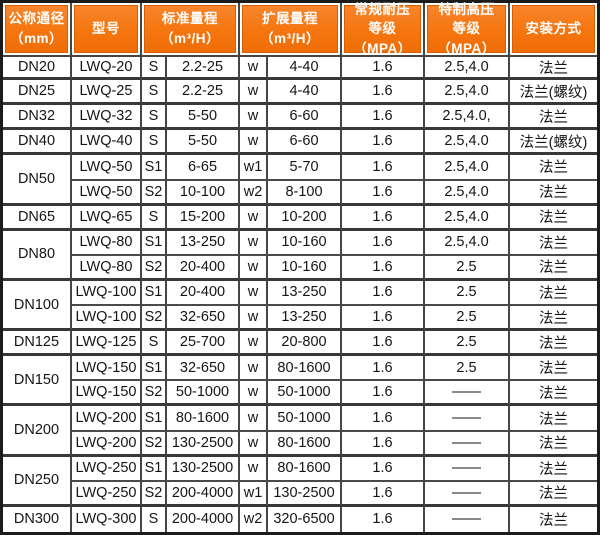 This screenshot has height=535, width=600. Describe the element at coordinates (37, 68) in the screenshot. I see `cell-dn: DN20` at that location.